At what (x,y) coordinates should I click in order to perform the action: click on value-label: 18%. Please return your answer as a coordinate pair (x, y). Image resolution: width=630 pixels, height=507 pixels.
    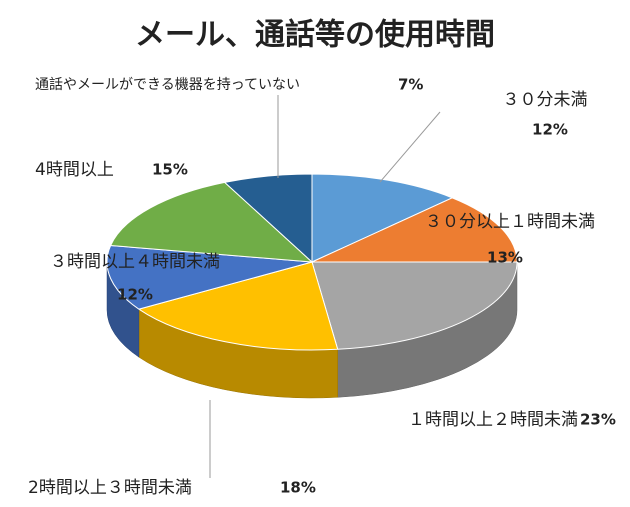
    Looking at the image, I should click on (298, 488).